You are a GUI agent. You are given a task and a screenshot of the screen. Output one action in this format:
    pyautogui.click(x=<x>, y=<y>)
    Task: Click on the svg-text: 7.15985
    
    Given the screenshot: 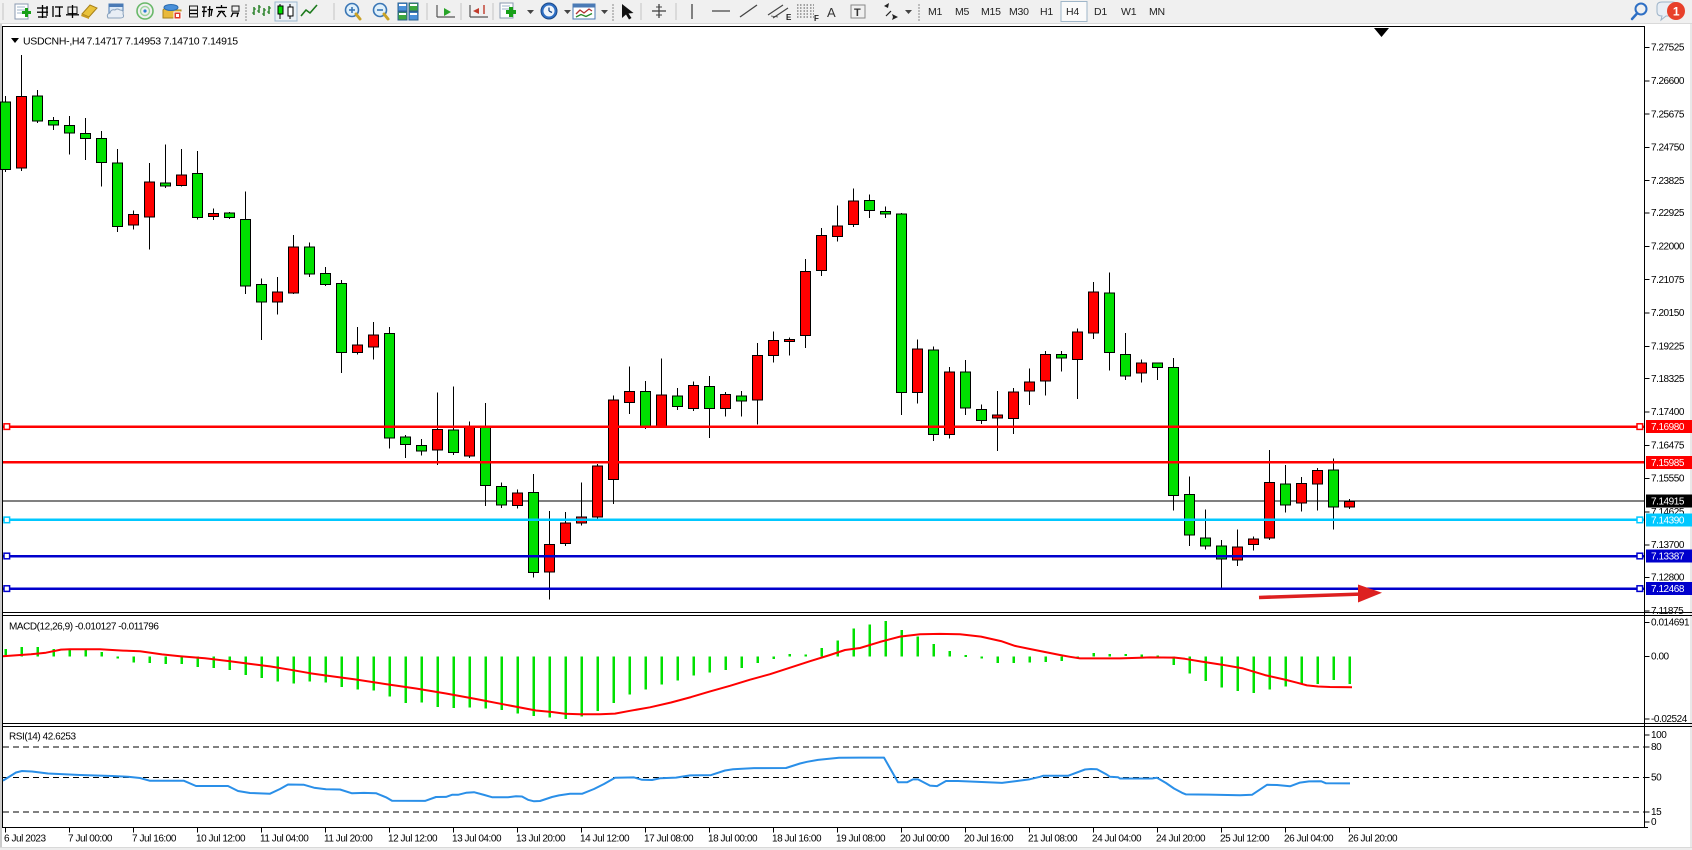 What is the action you would take?
    pyautogui.click(x=1668, y=463)
    